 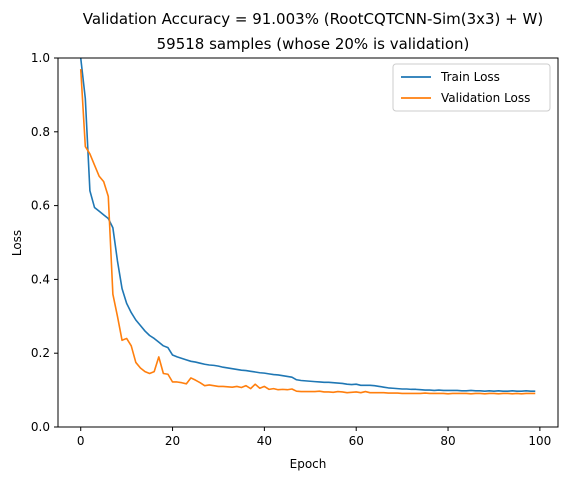 I want to click on x-axis-label: Epoch, so click(x=308, y=464).